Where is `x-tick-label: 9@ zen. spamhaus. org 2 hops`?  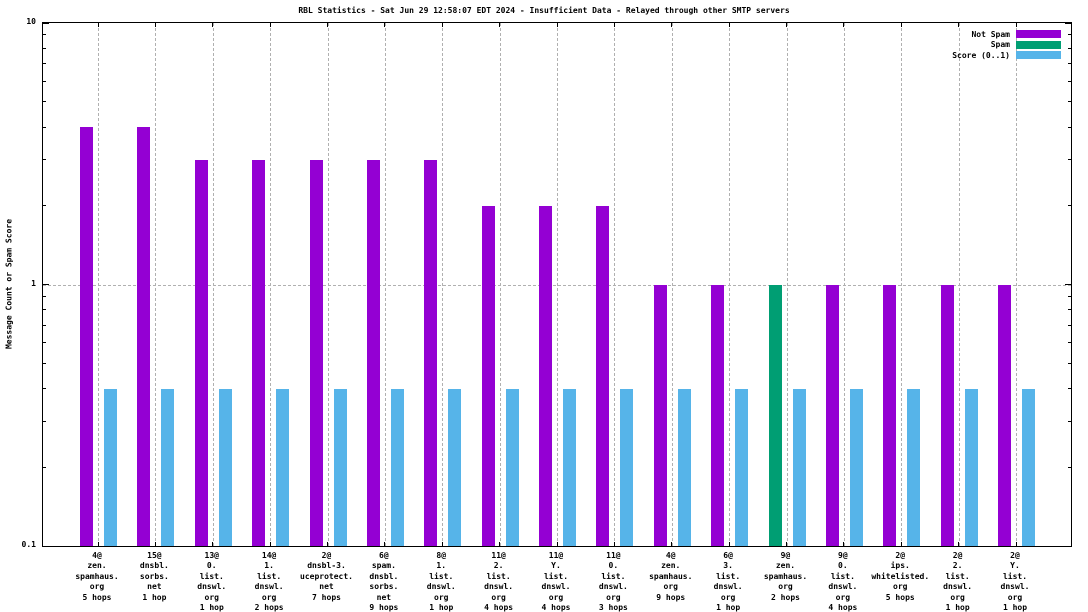 x-tick-label: 9@ zen. spamhaus. org 2 hops is located at coordinates (785, 576).